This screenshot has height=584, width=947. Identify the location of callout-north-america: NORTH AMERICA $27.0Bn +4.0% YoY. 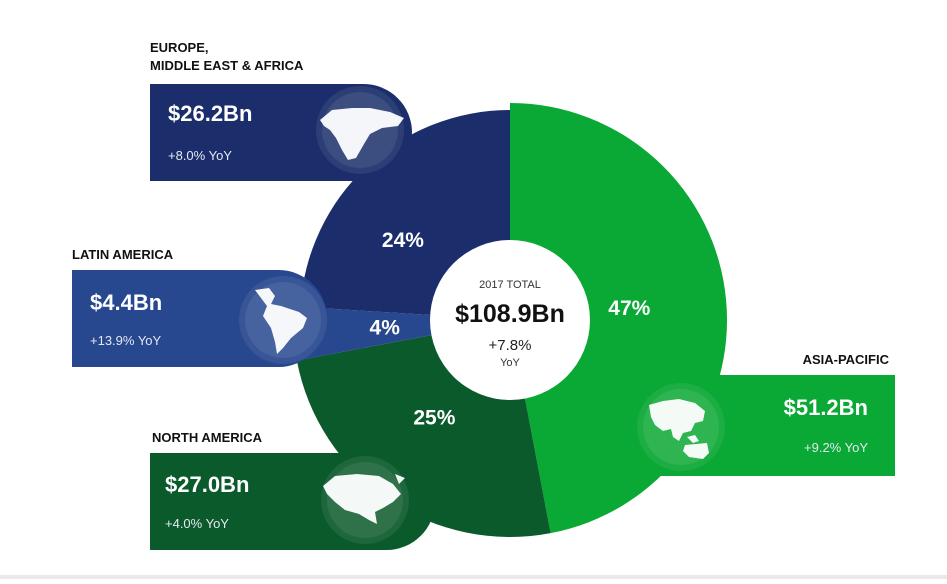
(292, 490).